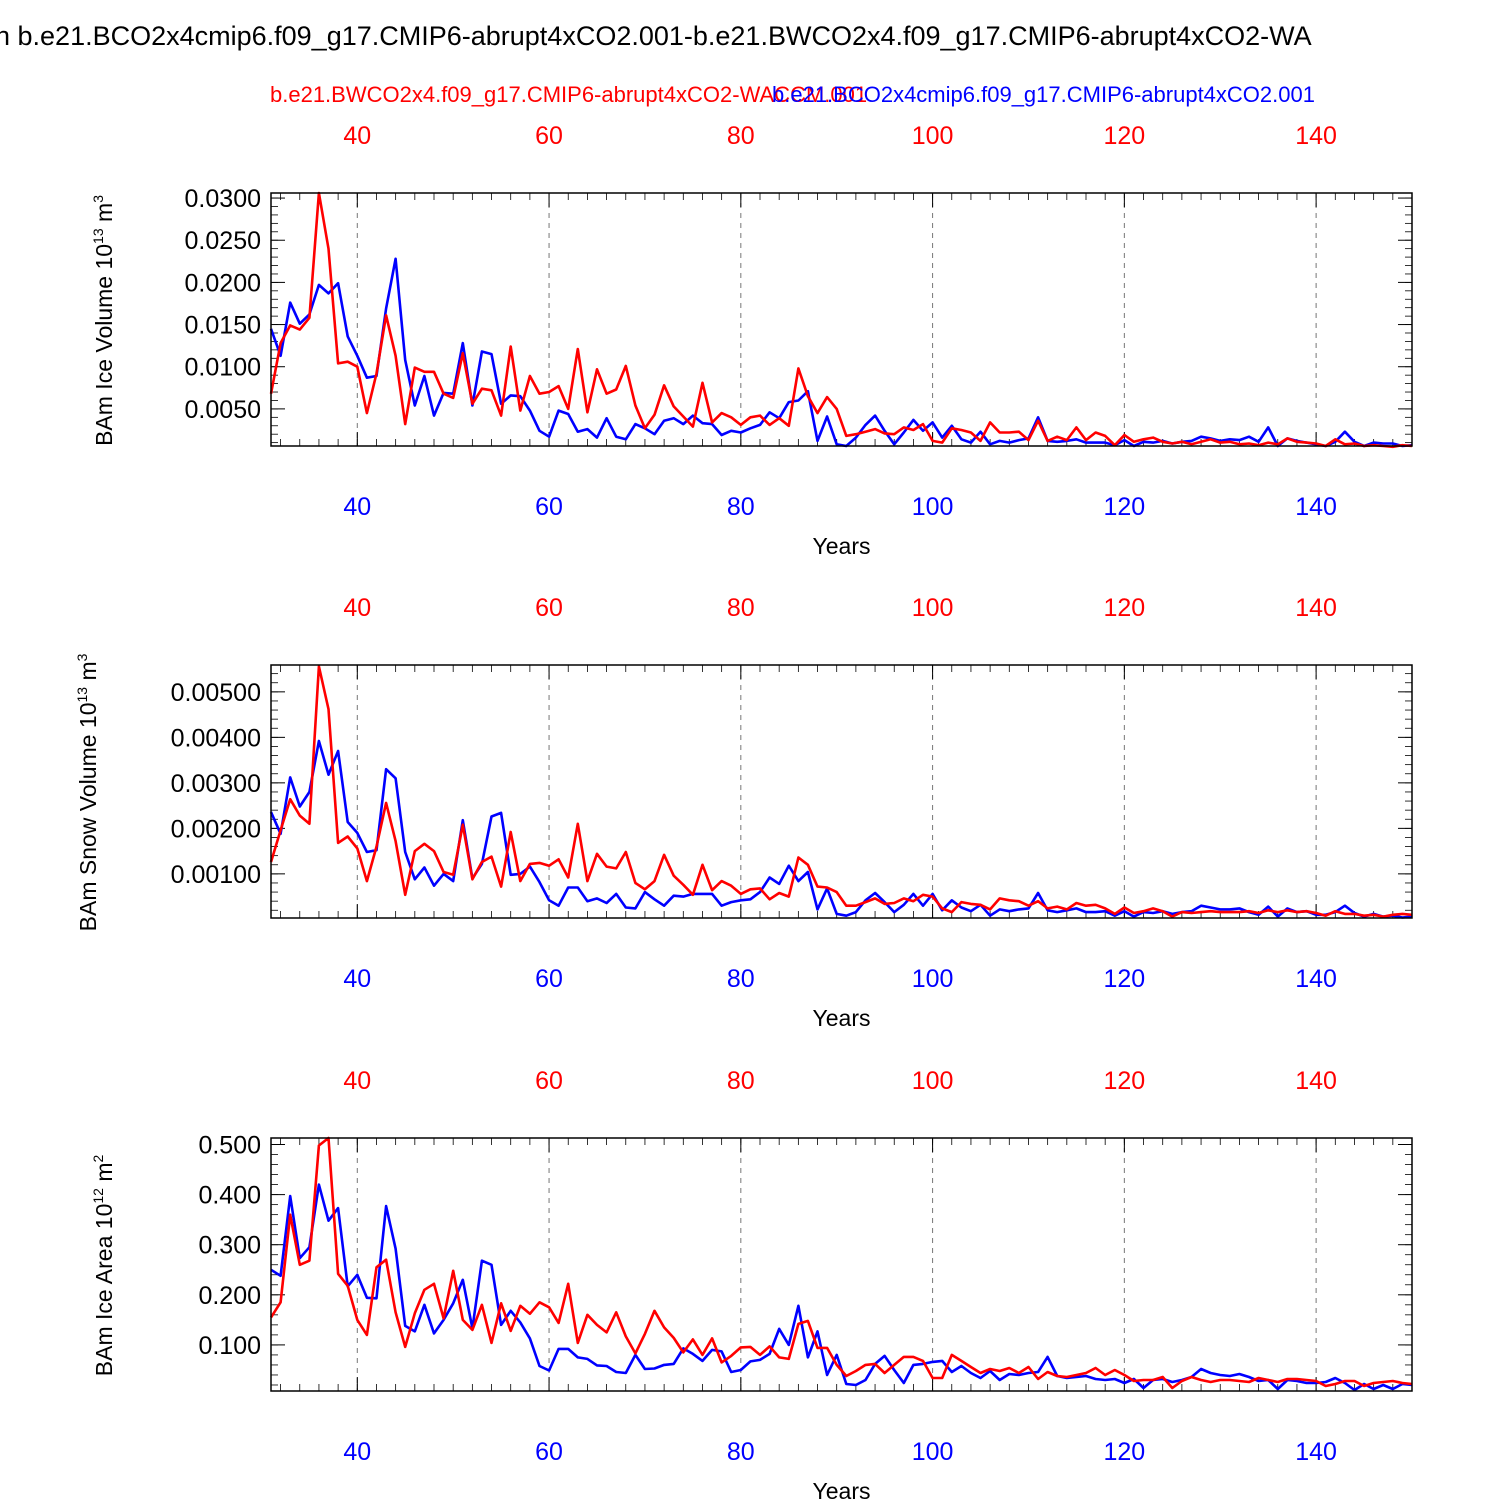 This screenshot has width=1500, height=1500. What do you see at coordinates (223, 410) in the screenshot?
I see `y-tick-label: 0.0050` at bounding box center [223, 410].